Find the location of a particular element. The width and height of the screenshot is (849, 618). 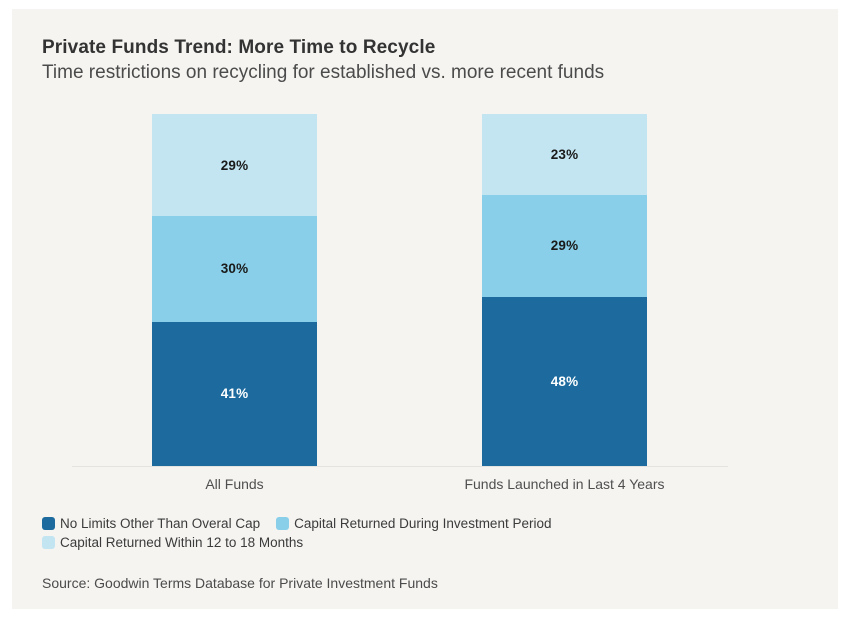

x-axis-category-label: All Funds is located at coordinates (234, 484).